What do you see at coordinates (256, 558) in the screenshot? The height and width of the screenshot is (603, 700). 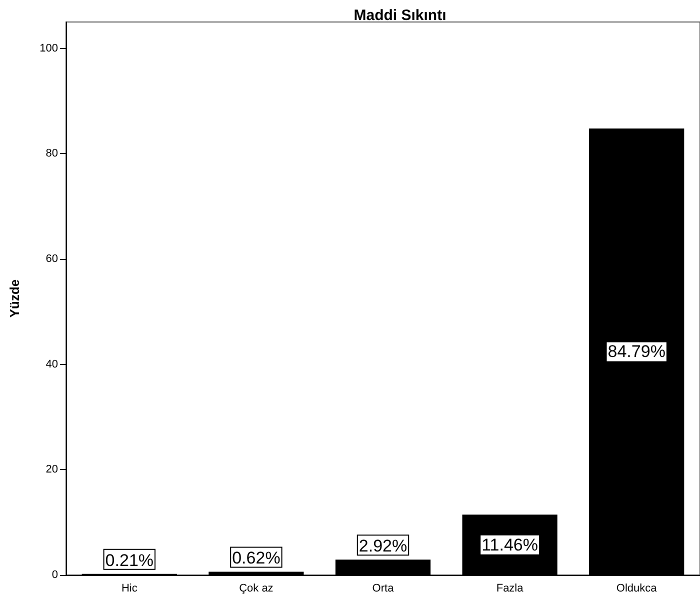 I see `data-label: 0.62%` at bounding box center [256, 558].